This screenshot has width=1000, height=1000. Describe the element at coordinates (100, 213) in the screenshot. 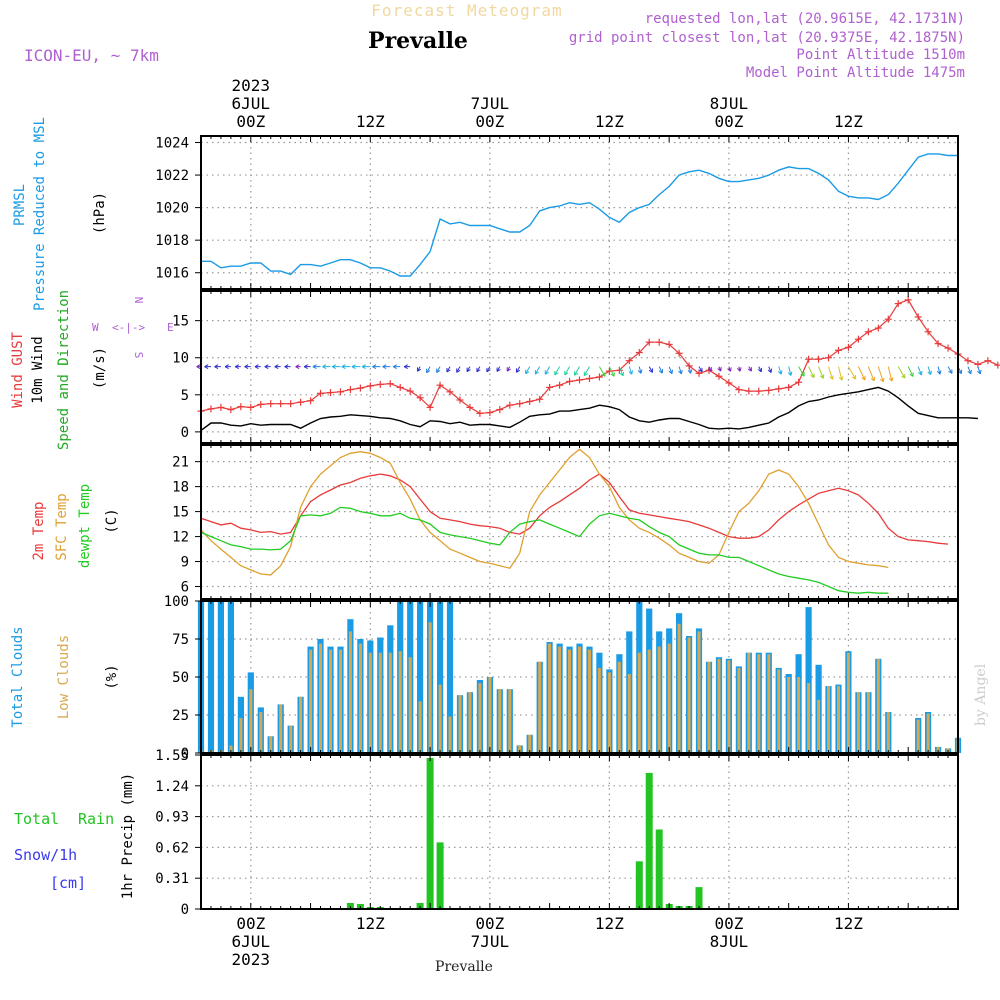

I see `pressure-unit: (hPa)` at that location.